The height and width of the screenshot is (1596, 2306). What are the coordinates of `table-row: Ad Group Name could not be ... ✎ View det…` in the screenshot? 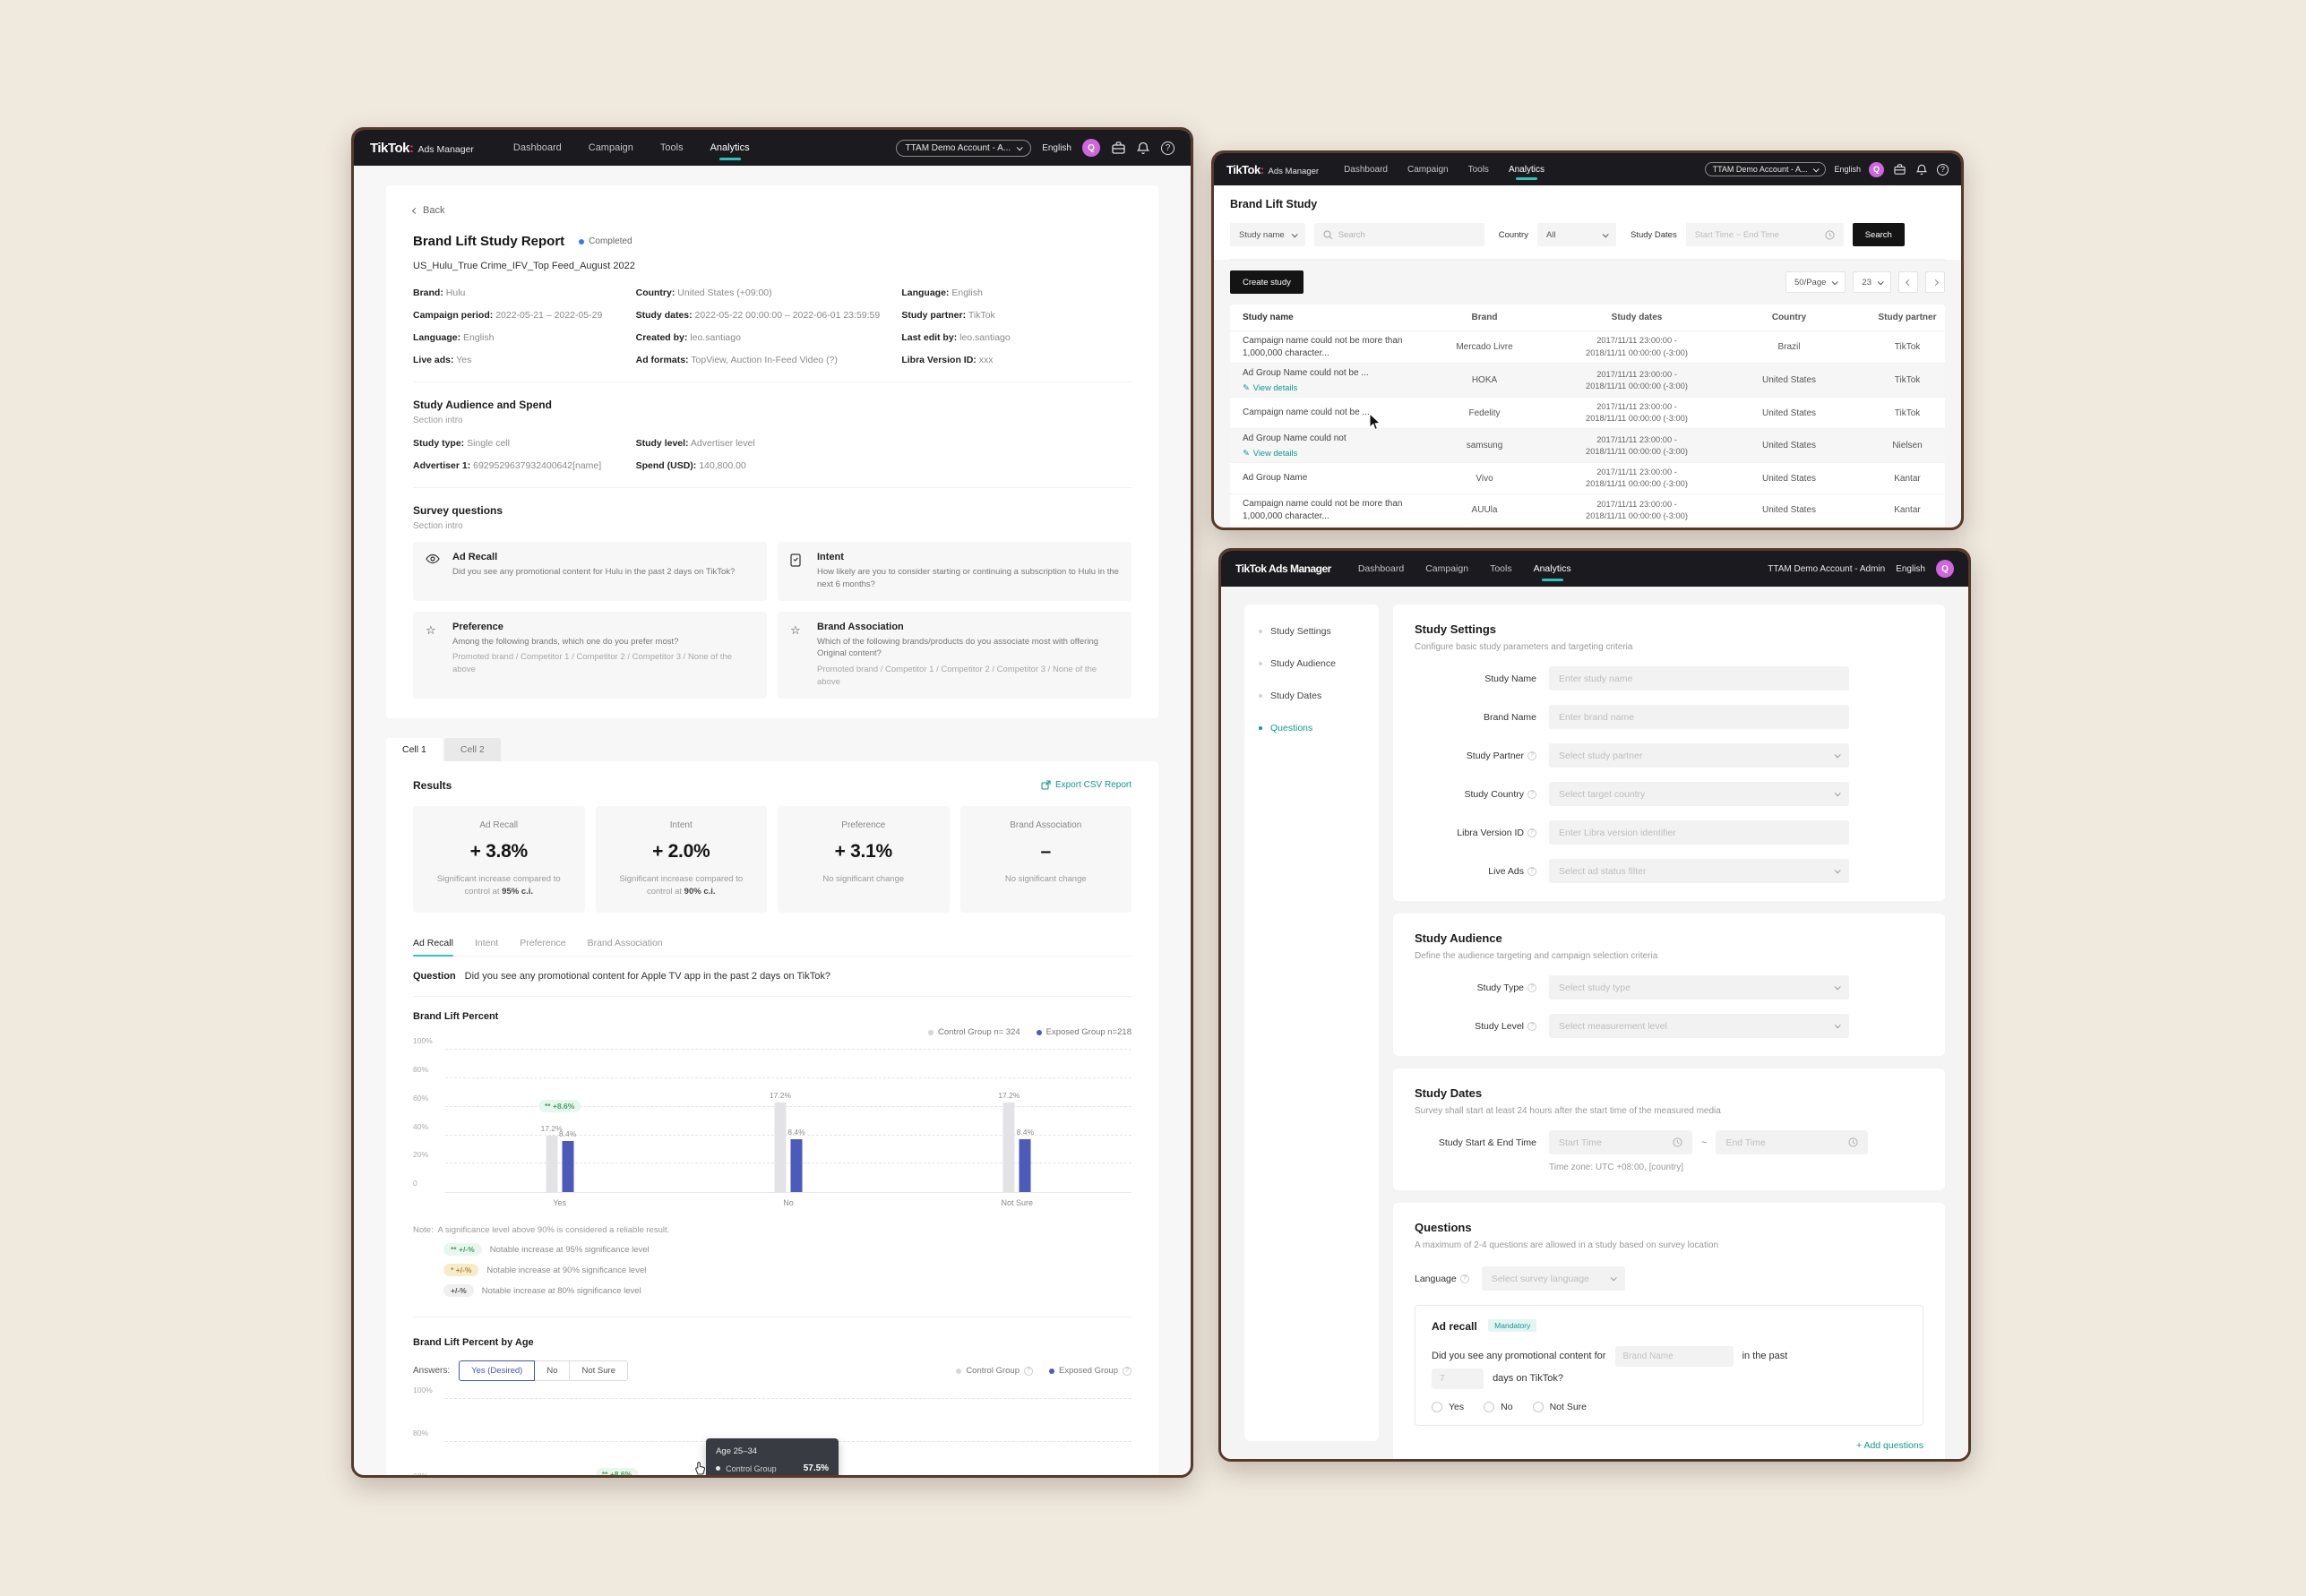 It's located at (1588, 381).